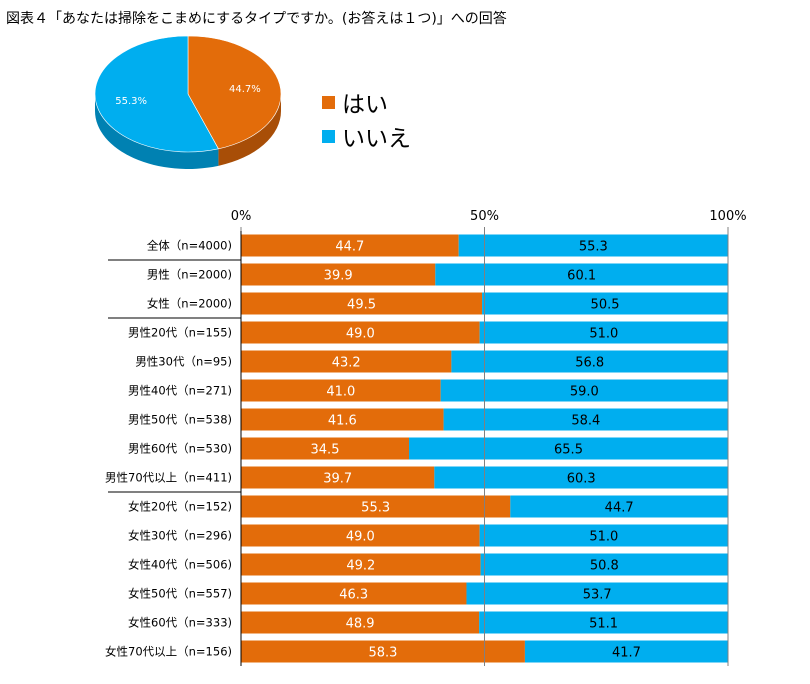  What do you see at coordinates (180, 507) in the screenshot?
I see `category-label: 女性20代（n=152)` at bounding box center [180, 507].